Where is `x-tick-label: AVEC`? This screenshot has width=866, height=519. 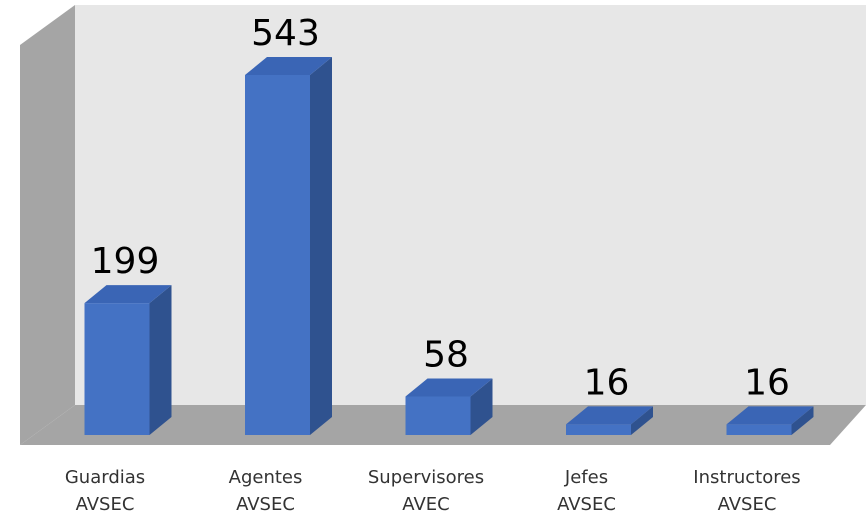 x-tick-label: AVEC is located at coordinates (425, 504).